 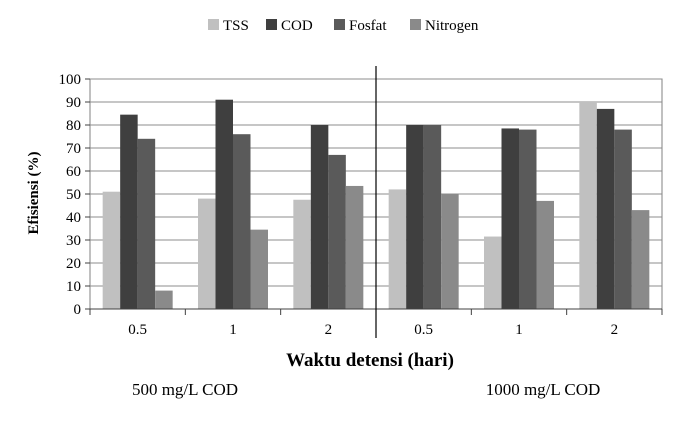 What do you see at coordinates (415, 24) in the screenshot?
I see `legend-swatch-nitrogen` at bounding box center [415, 24].